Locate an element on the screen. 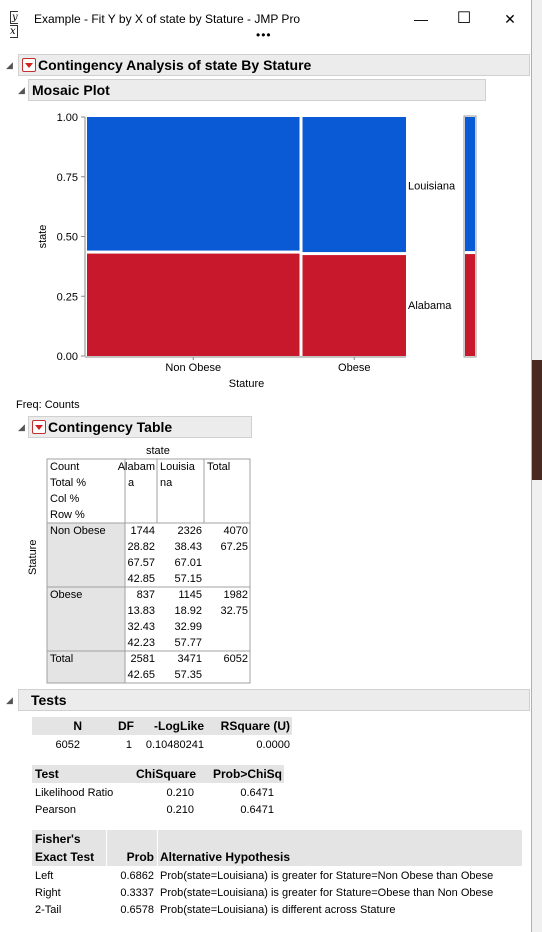  marginal-bar-frame is located at coordinates (470, 236).